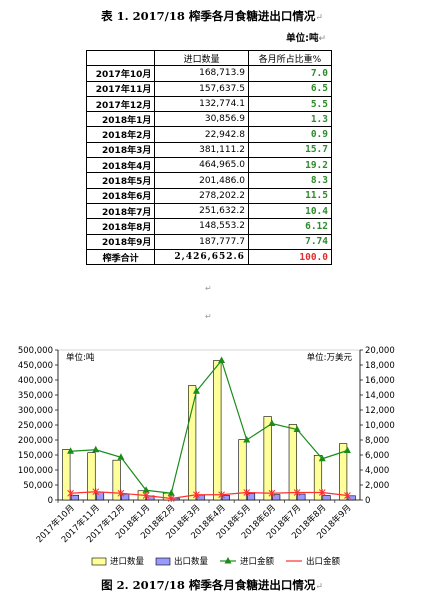 This screenshot has width=424, height=598. I want to click on table-row: 2017年12月 132,774.1 5.5, so click(209, 104).